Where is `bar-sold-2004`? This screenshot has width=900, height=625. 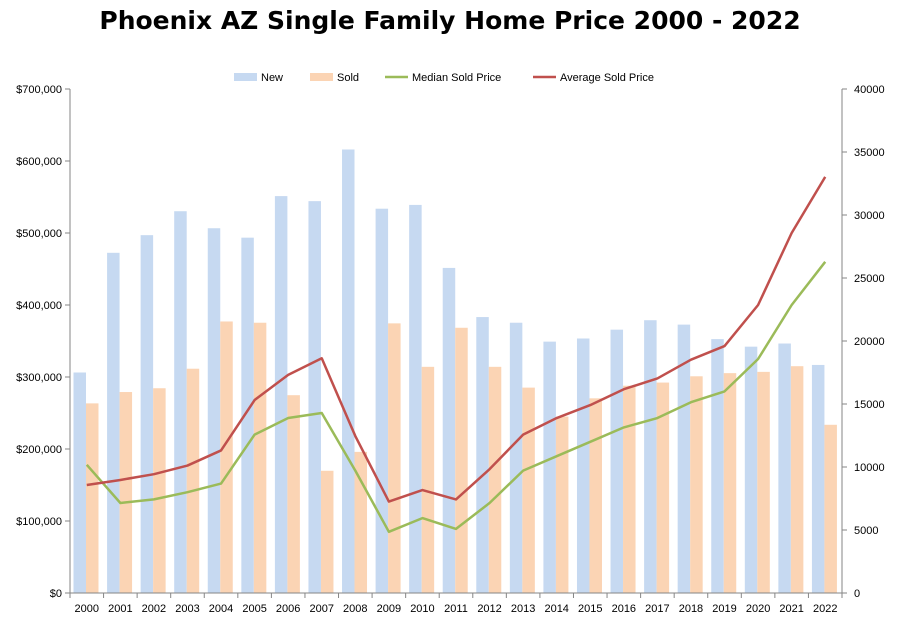
bar-sold-2004 is located at coordinates (226, 457).